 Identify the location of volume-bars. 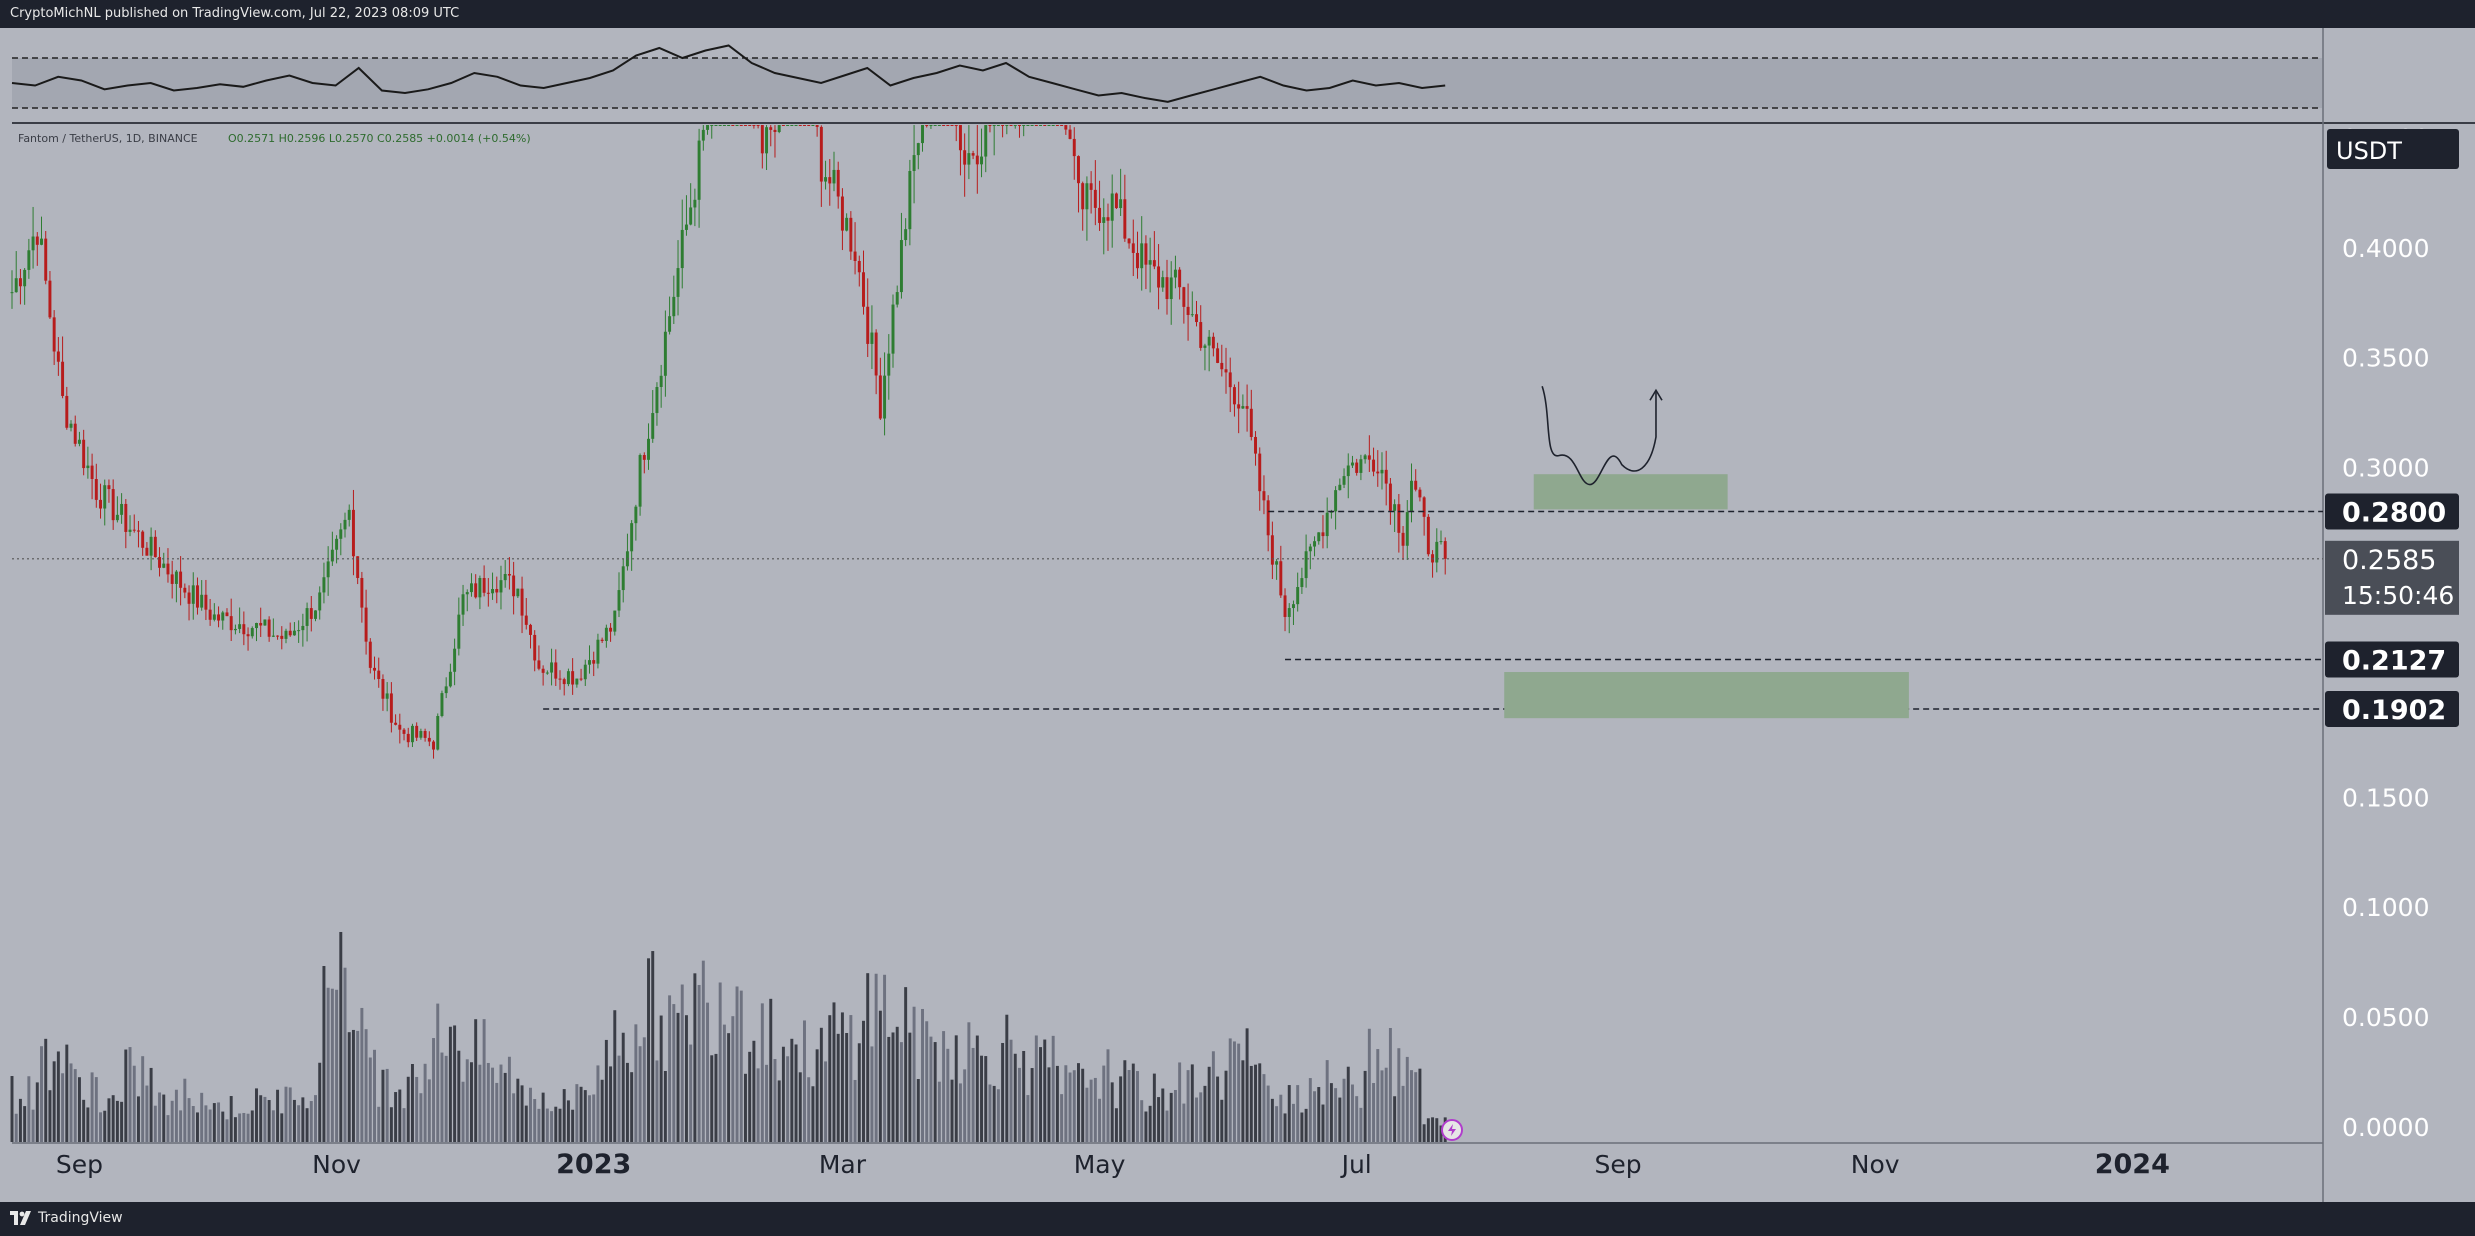
(728, 1036).